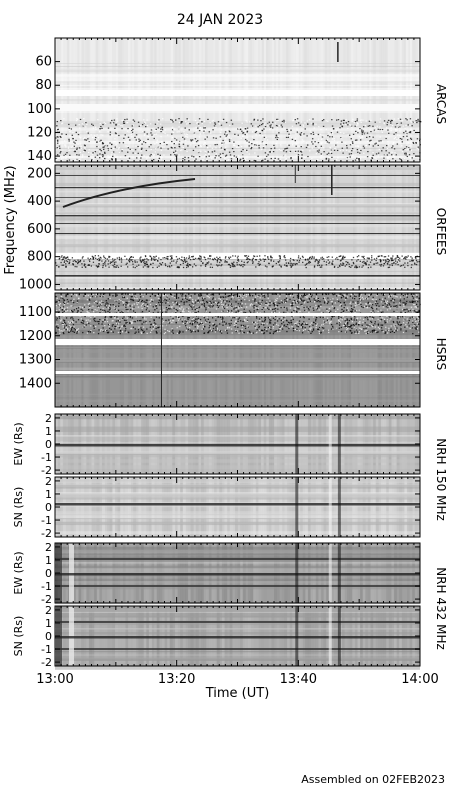  Describe the element at coordinates (35, 336) in the screenshot. I see `panel-3-ytick-label: 1200` at that location.